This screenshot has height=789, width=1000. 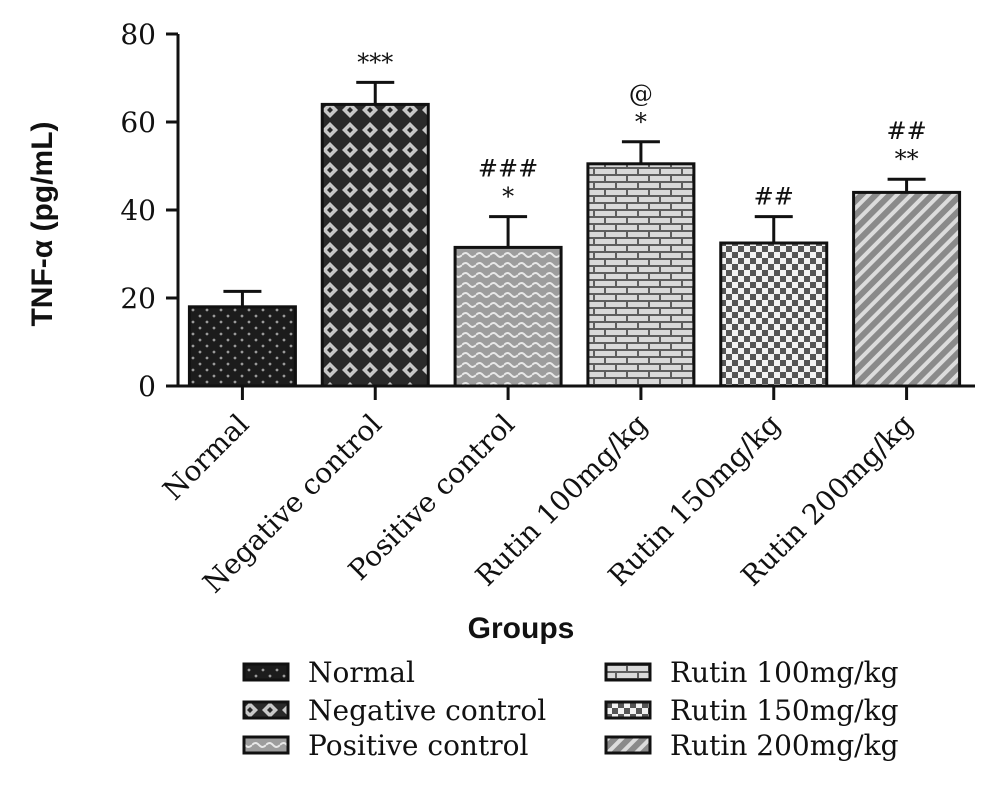 What do you see at coordinates (138, 210) in the screenshot?
I see `y-tick-label: 40` at bounding box center [138, 210].